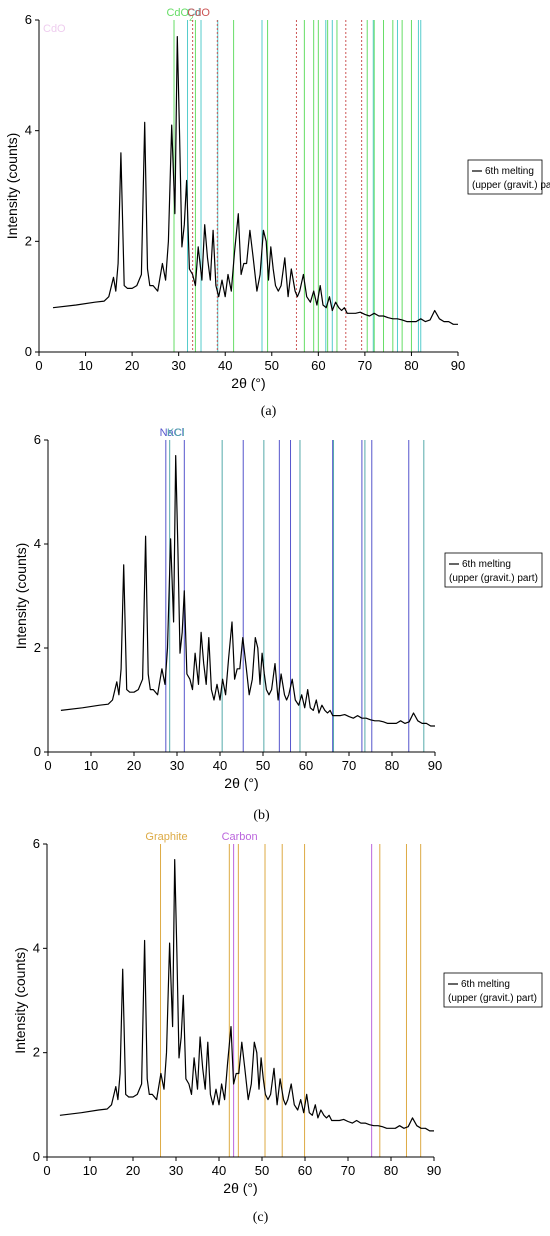 The width and height of the screenshot is (550, 1236). I want to click on reference-label-cdo: CdO, so click(198, 13).